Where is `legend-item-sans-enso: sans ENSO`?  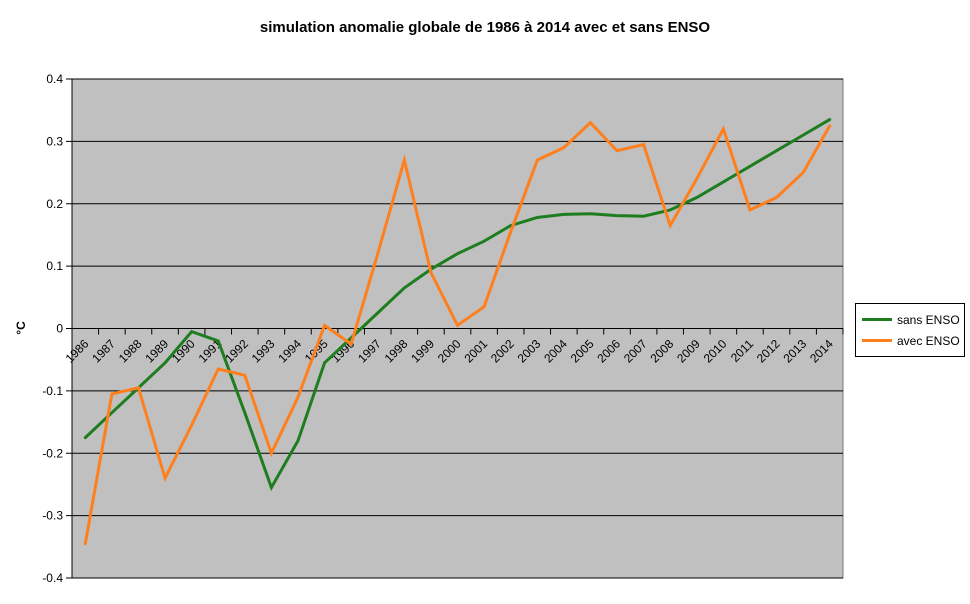 legend-item-sans-enso: sans ENSO is located at coordinates (913, 320).